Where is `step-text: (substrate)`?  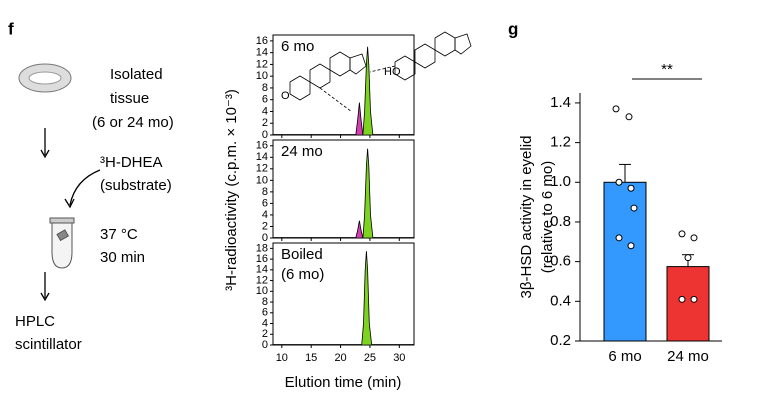
step-text: (substrate) is located at coordinates (136, 185).